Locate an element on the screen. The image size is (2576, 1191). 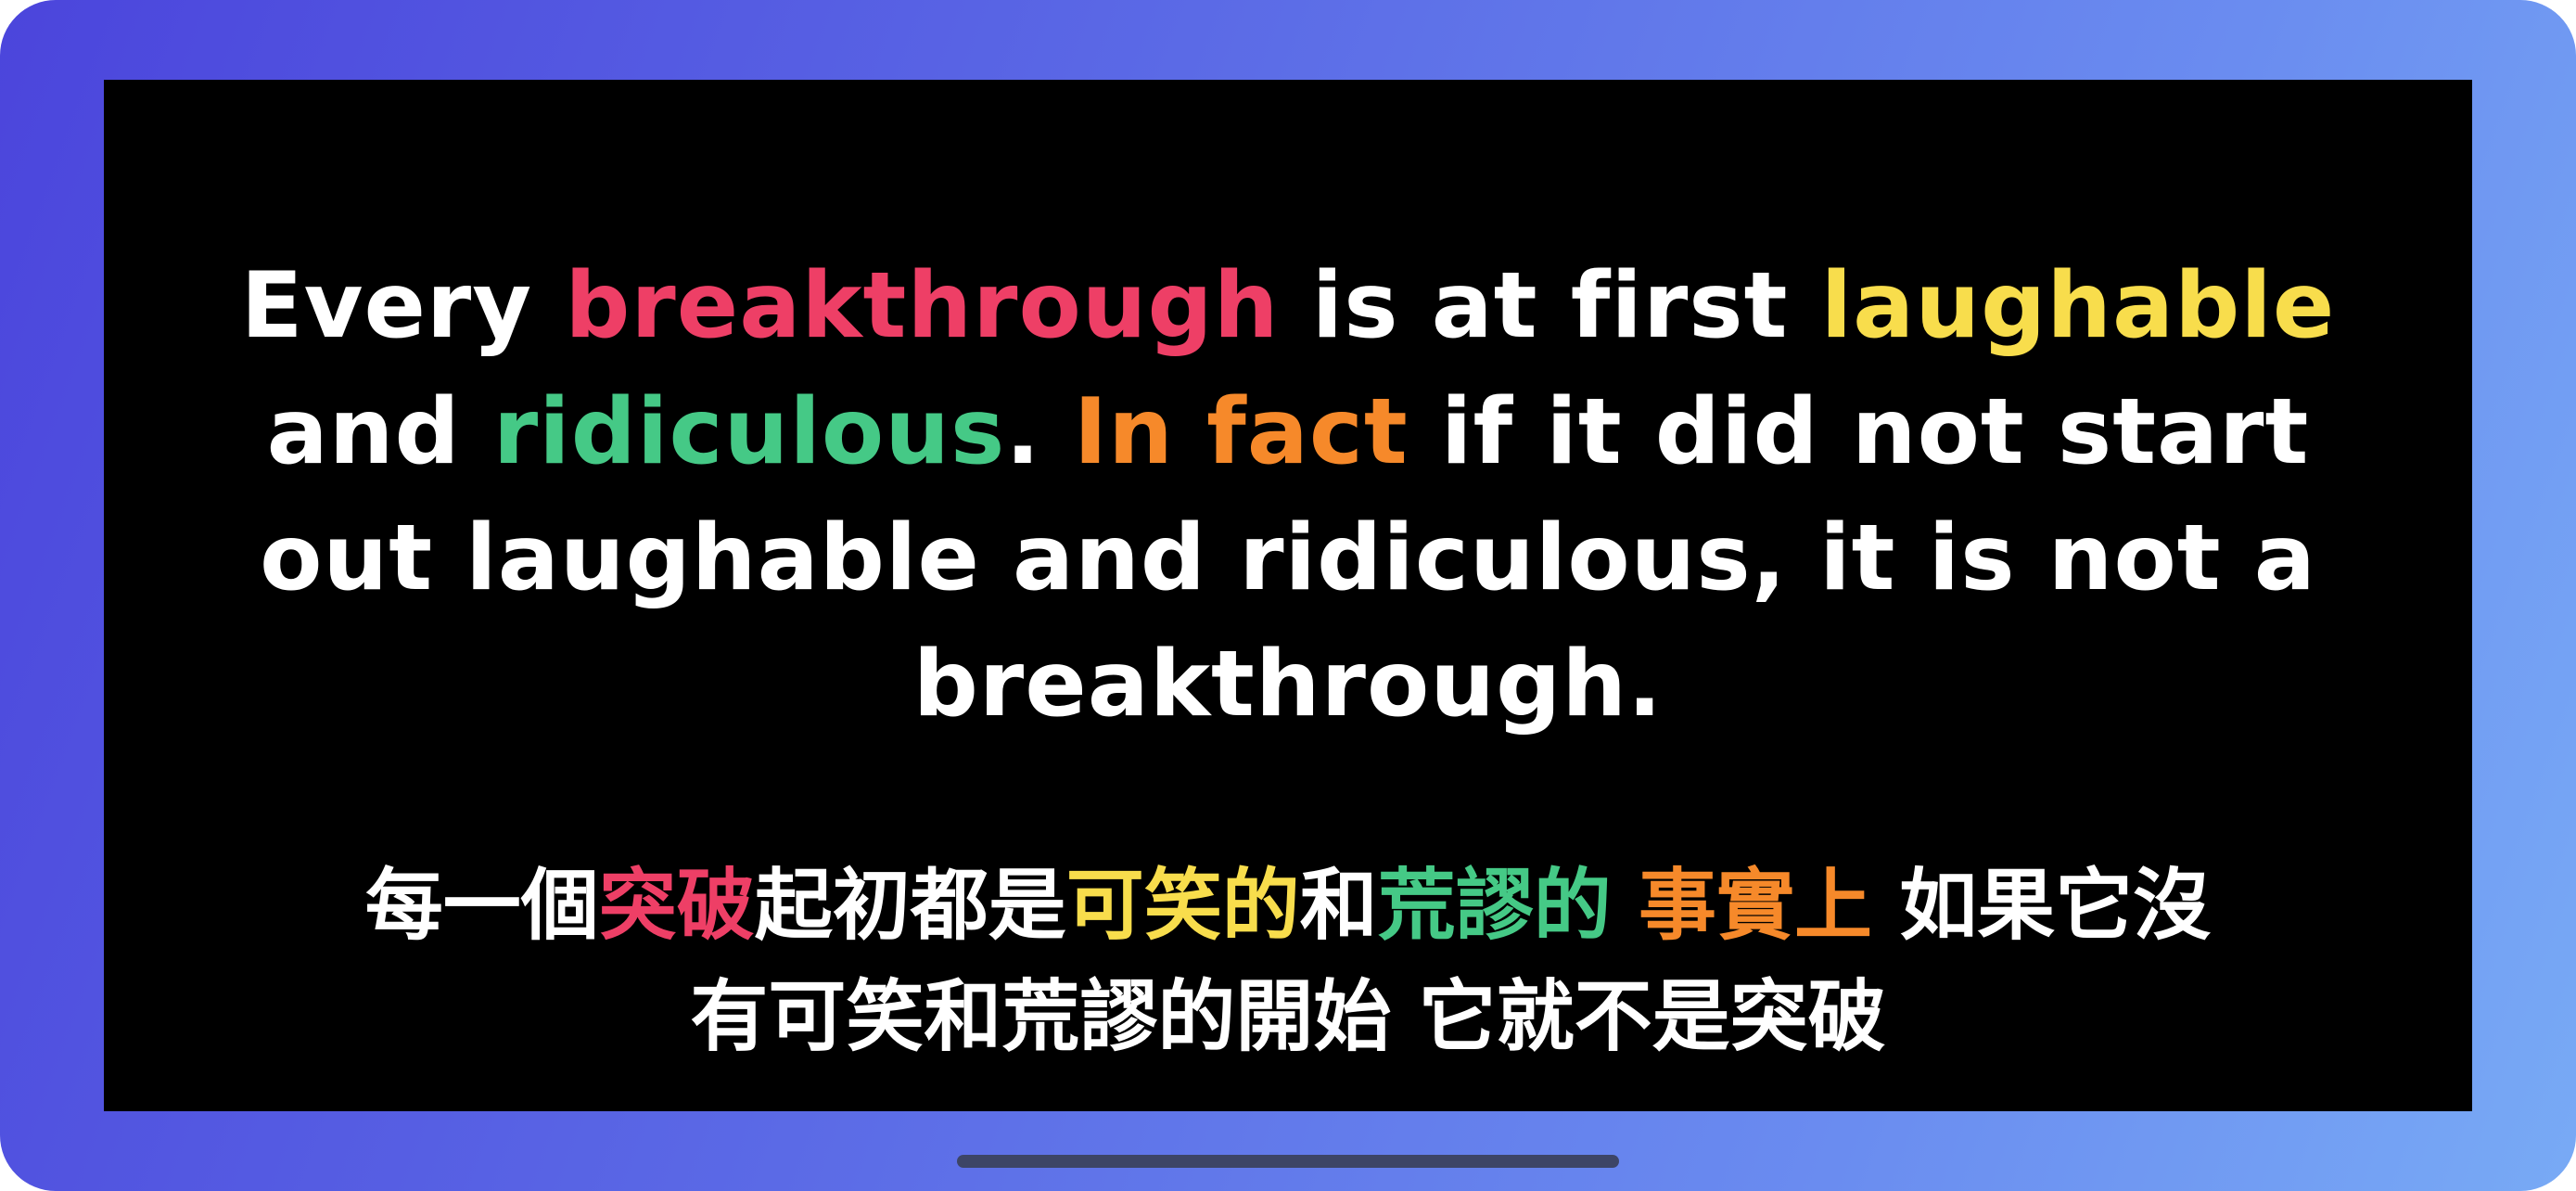
text-segment: Every is located at coordinates (403, 306).